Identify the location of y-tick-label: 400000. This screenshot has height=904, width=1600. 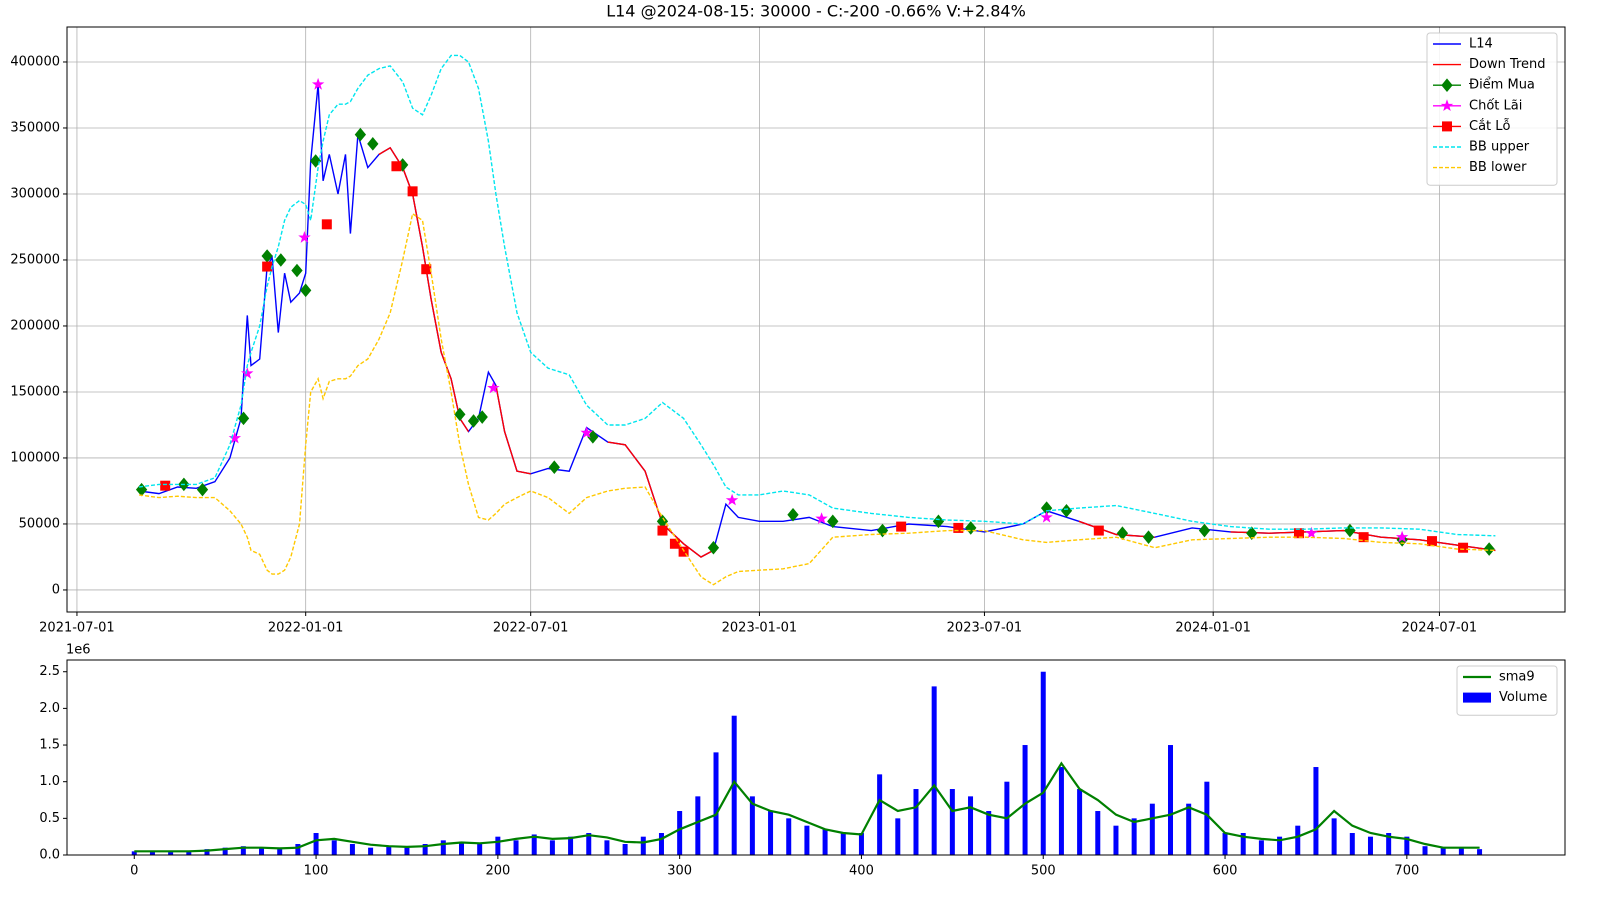
(35, 61).